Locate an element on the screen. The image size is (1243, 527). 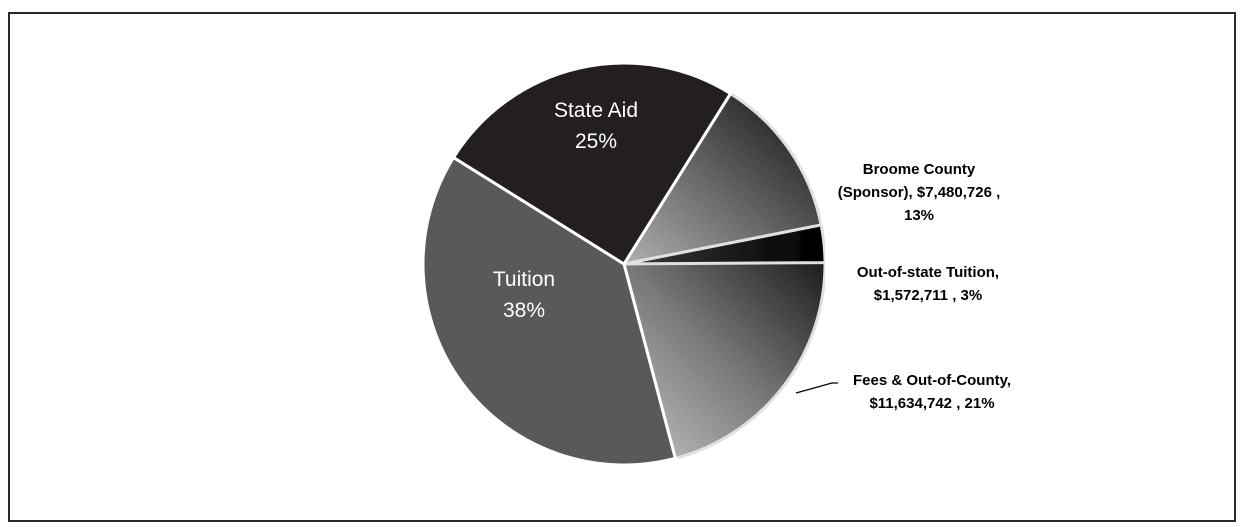
pie-slice-state-aid is located at coordinates (592, 164).